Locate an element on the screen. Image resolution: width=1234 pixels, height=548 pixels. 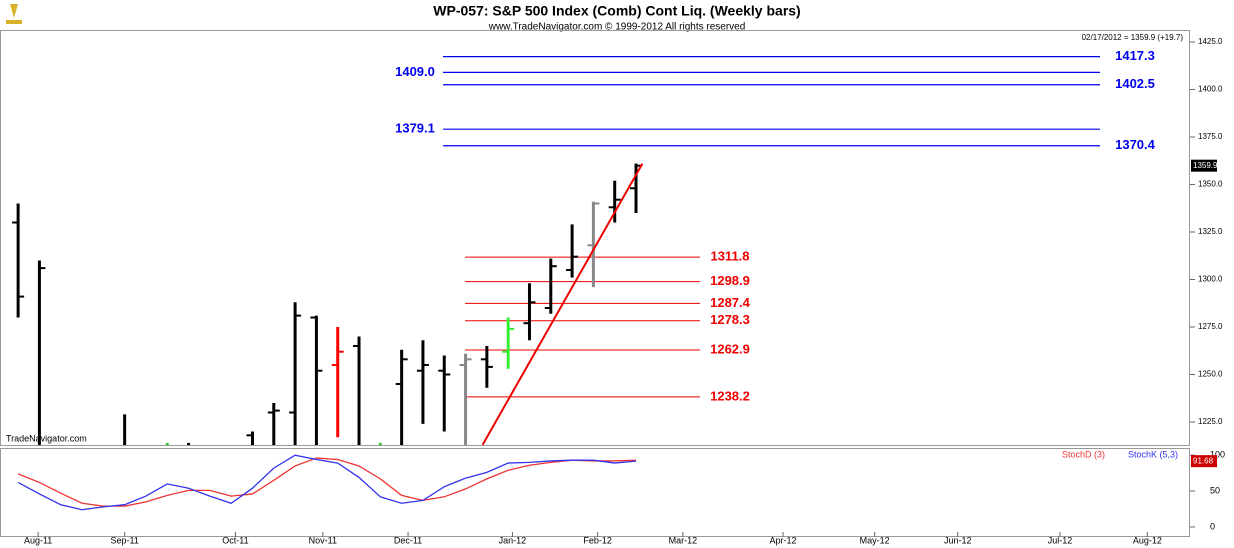
annotation: 02/17/2012 = 1359.9 (+19.7) is located at coordinates (1133, 37).